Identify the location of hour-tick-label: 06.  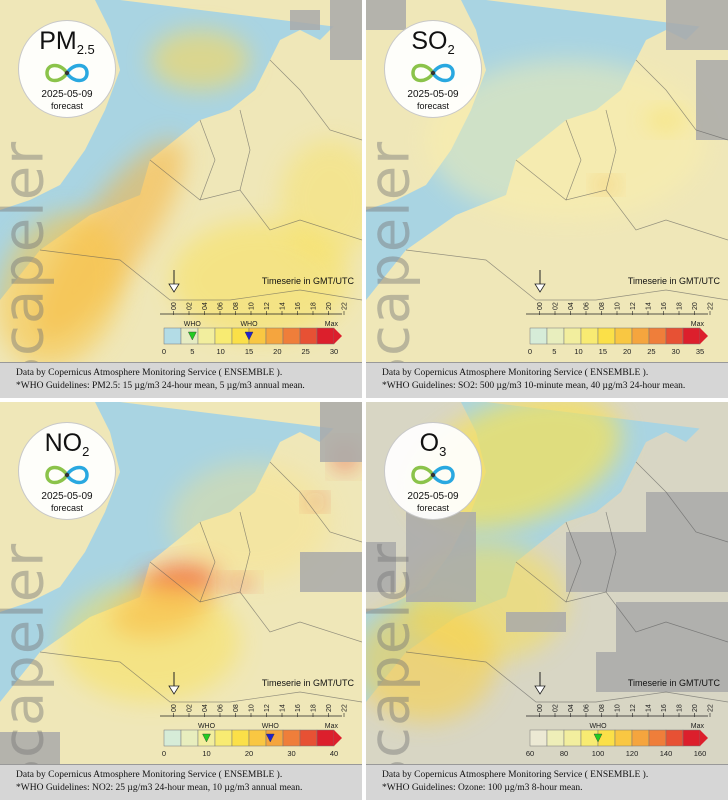
(221, 306).